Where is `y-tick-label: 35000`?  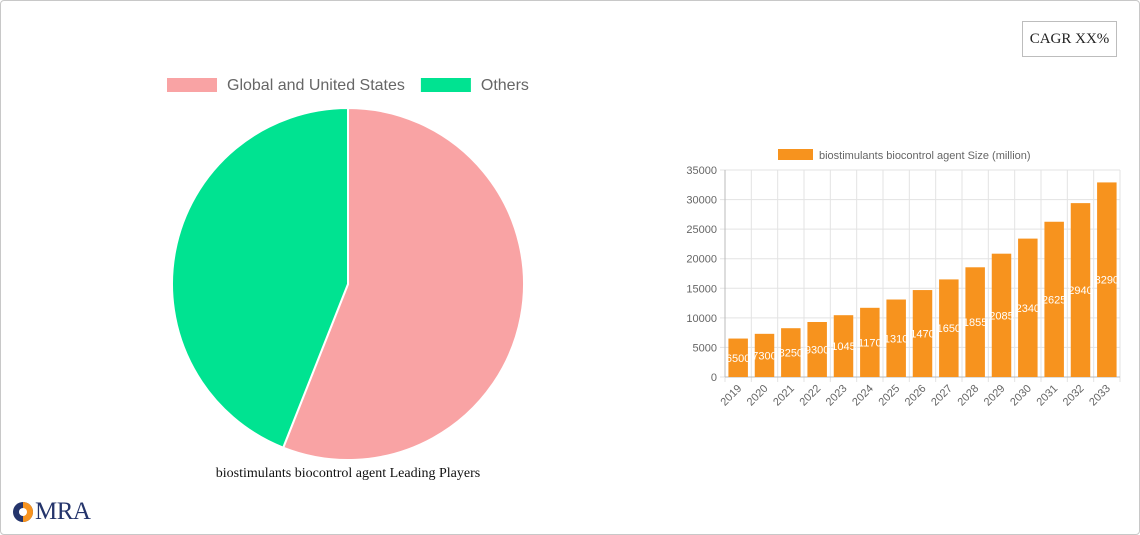 y-tick-label: 35000 is located at coordinates (701, 171).